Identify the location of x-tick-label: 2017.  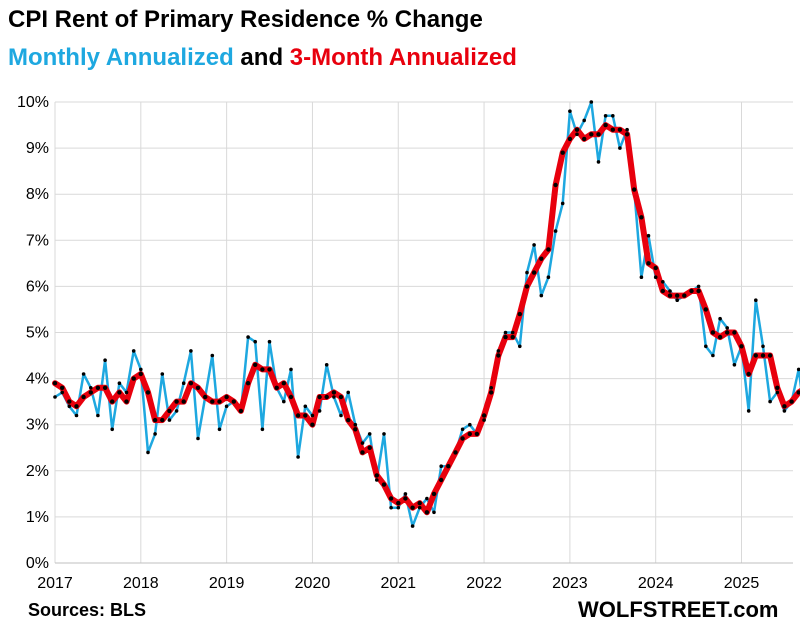
(55, 583).